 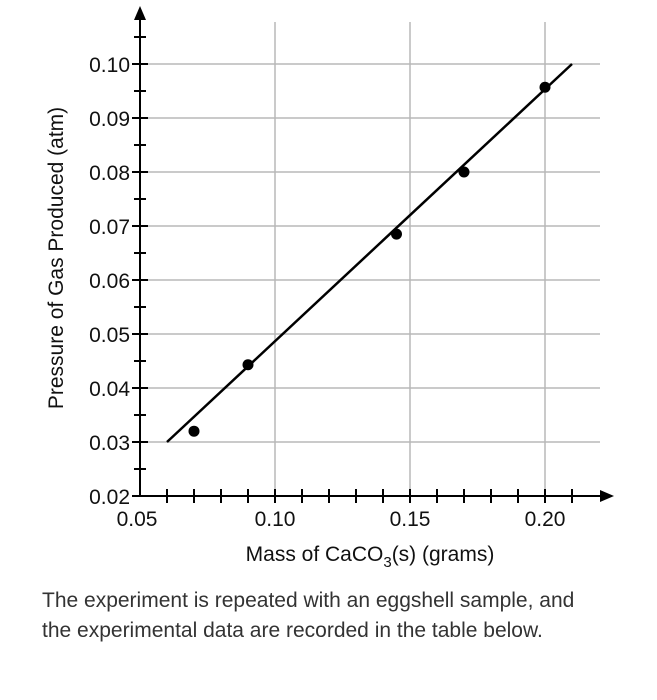 What do you see at coordinates (275, 519) in the screenshot?
I see `x-tick-label: 0.10` at bounding box center [275, 519].